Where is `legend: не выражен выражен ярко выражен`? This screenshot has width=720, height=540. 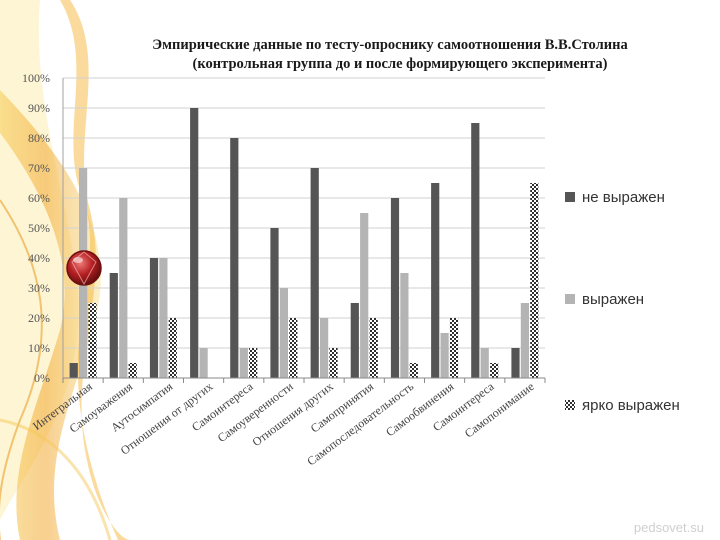 legend: не выражен выражен ярко выражен is located at coordinates (622, 301).